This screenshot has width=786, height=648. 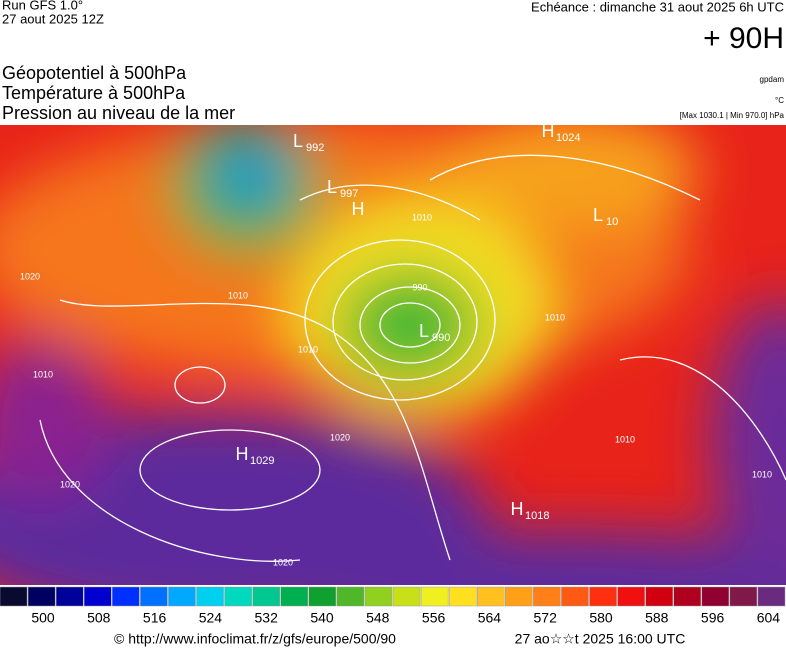 What do you see at coordinates (732, 115) in the screenshot?
I see `unit: [Max 1030.1 | Min 970.0] hPa` at bounding box center [732, 115].